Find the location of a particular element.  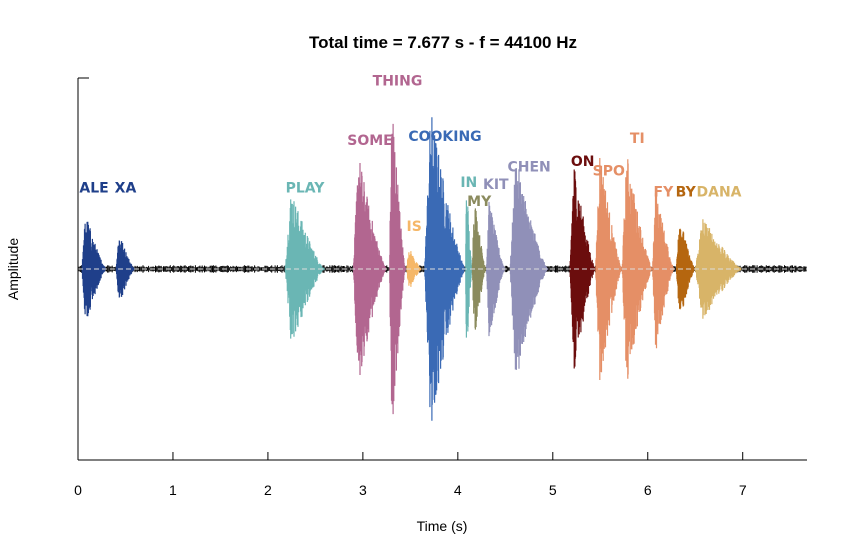

word-label-cooking: COOKING is located at coordinates (444, 137).